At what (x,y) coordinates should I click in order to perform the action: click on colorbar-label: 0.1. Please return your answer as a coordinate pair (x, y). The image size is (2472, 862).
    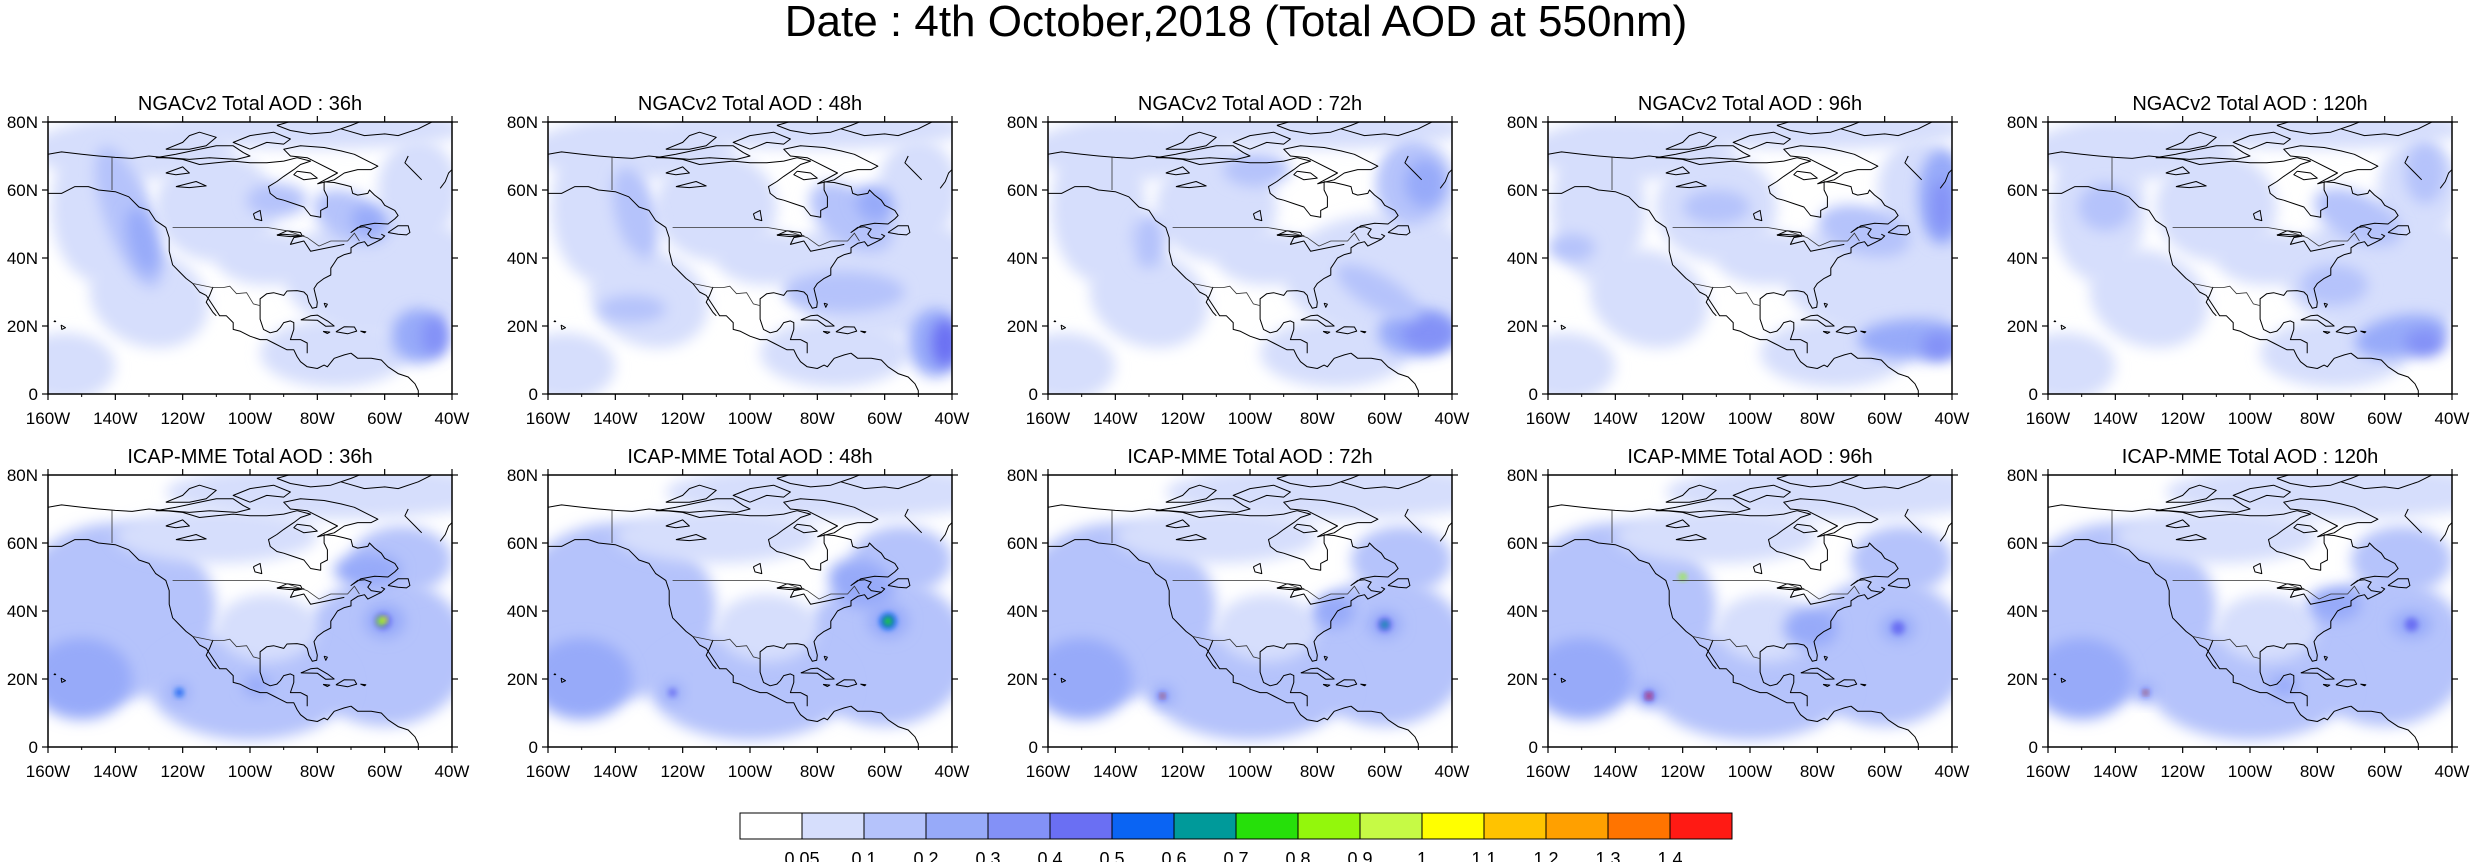
    Looking at the image, I should click on (863, 855).